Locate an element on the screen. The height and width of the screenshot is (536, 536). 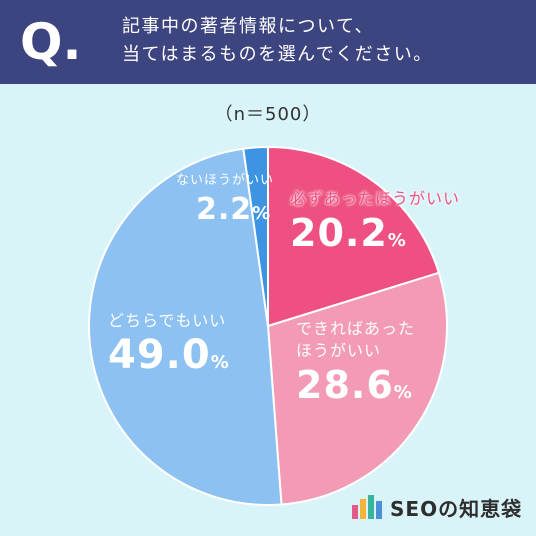
label-either-value: 49.0% is located at coordinates (169, 359).